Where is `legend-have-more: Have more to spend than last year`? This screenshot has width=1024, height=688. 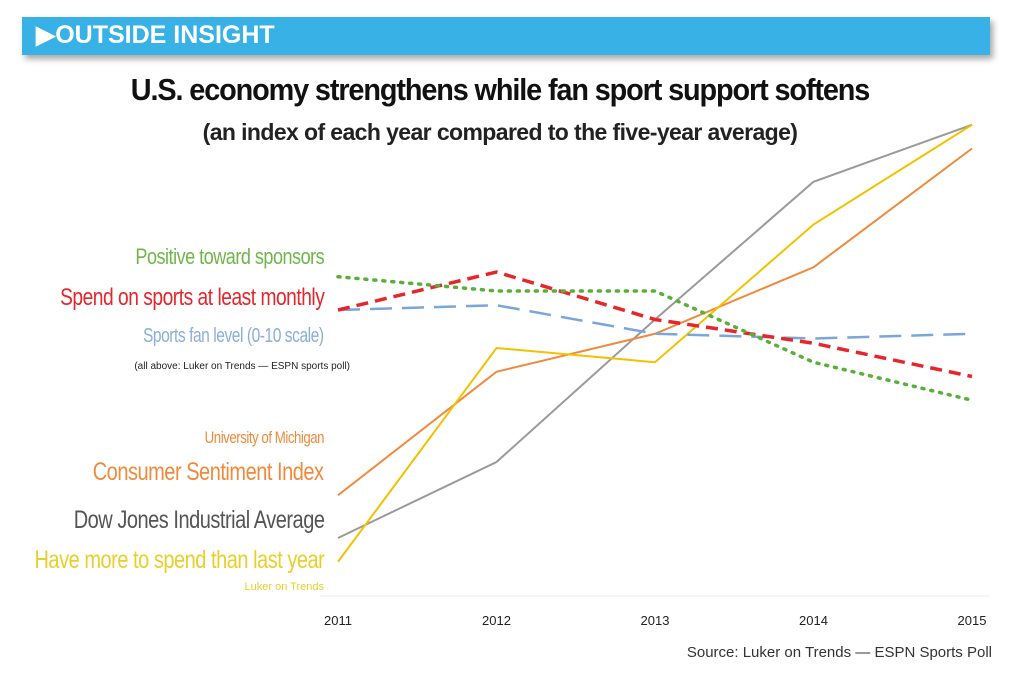
legend-have-more: Have more to spend than last year is located at coordinates (179, 560).